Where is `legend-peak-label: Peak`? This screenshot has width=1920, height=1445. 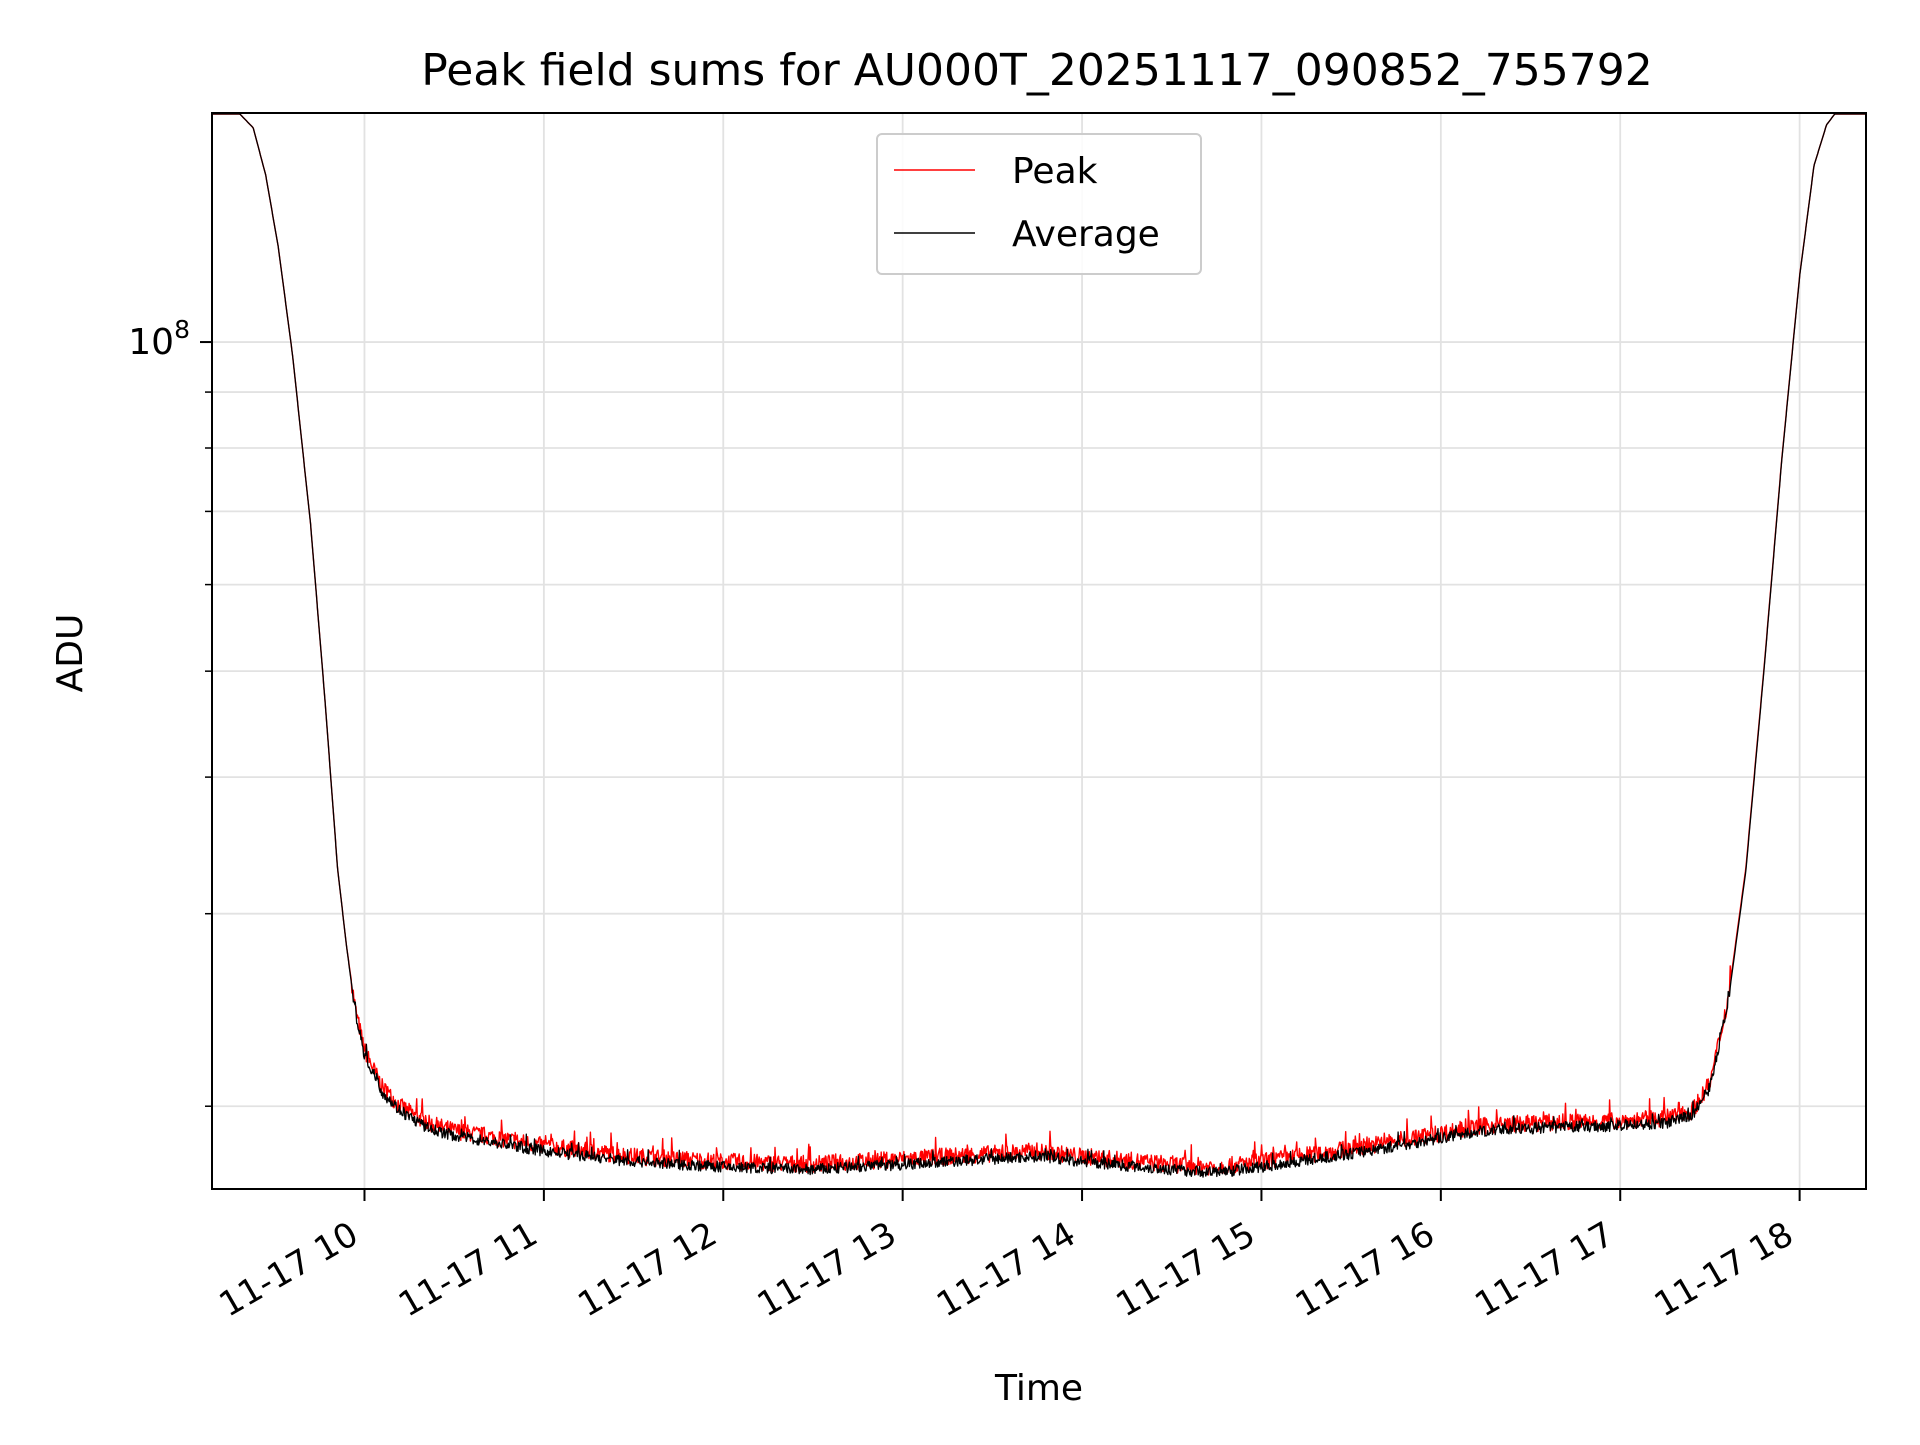 legend-peak-label: Peak is located at coordinates (1055, 171).